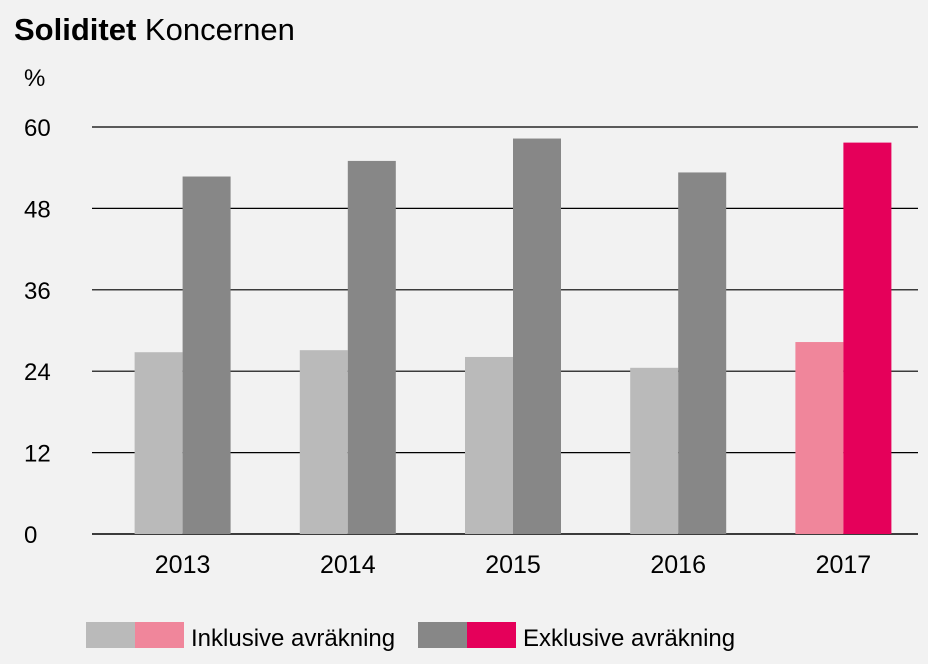  I want to click on chart-title-rest: Koncernen, so click(220, 29).